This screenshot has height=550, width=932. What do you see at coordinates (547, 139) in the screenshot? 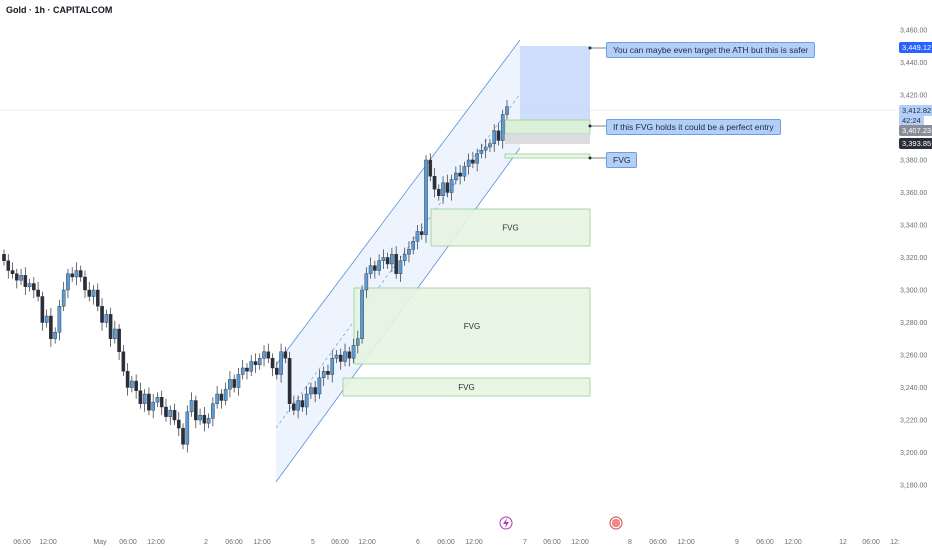
I see `stop-box` at bounding box center [547, 139].